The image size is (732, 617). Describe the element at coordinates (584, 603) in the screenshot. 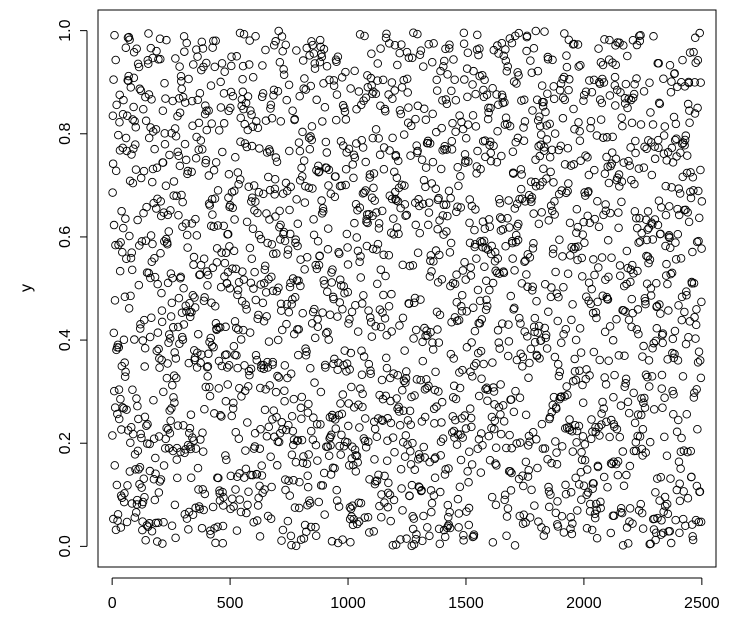

I see `x-tick-label: 2000` at that location.